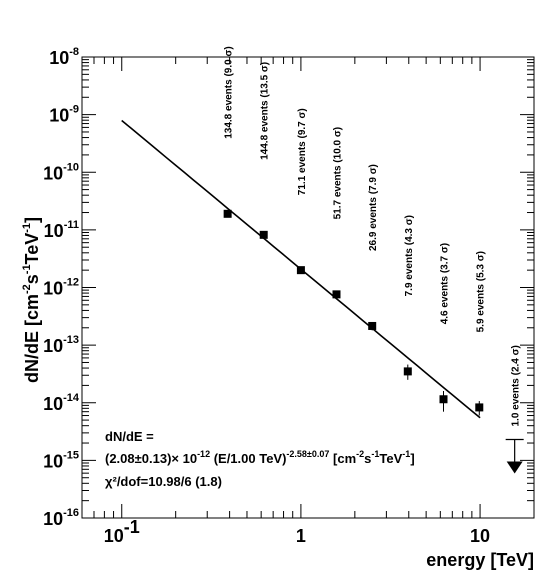 The height and width of the screenshot is (572, 542). I want to click on y-tick-label: 10⁻¹⁶, so click(61, 518).